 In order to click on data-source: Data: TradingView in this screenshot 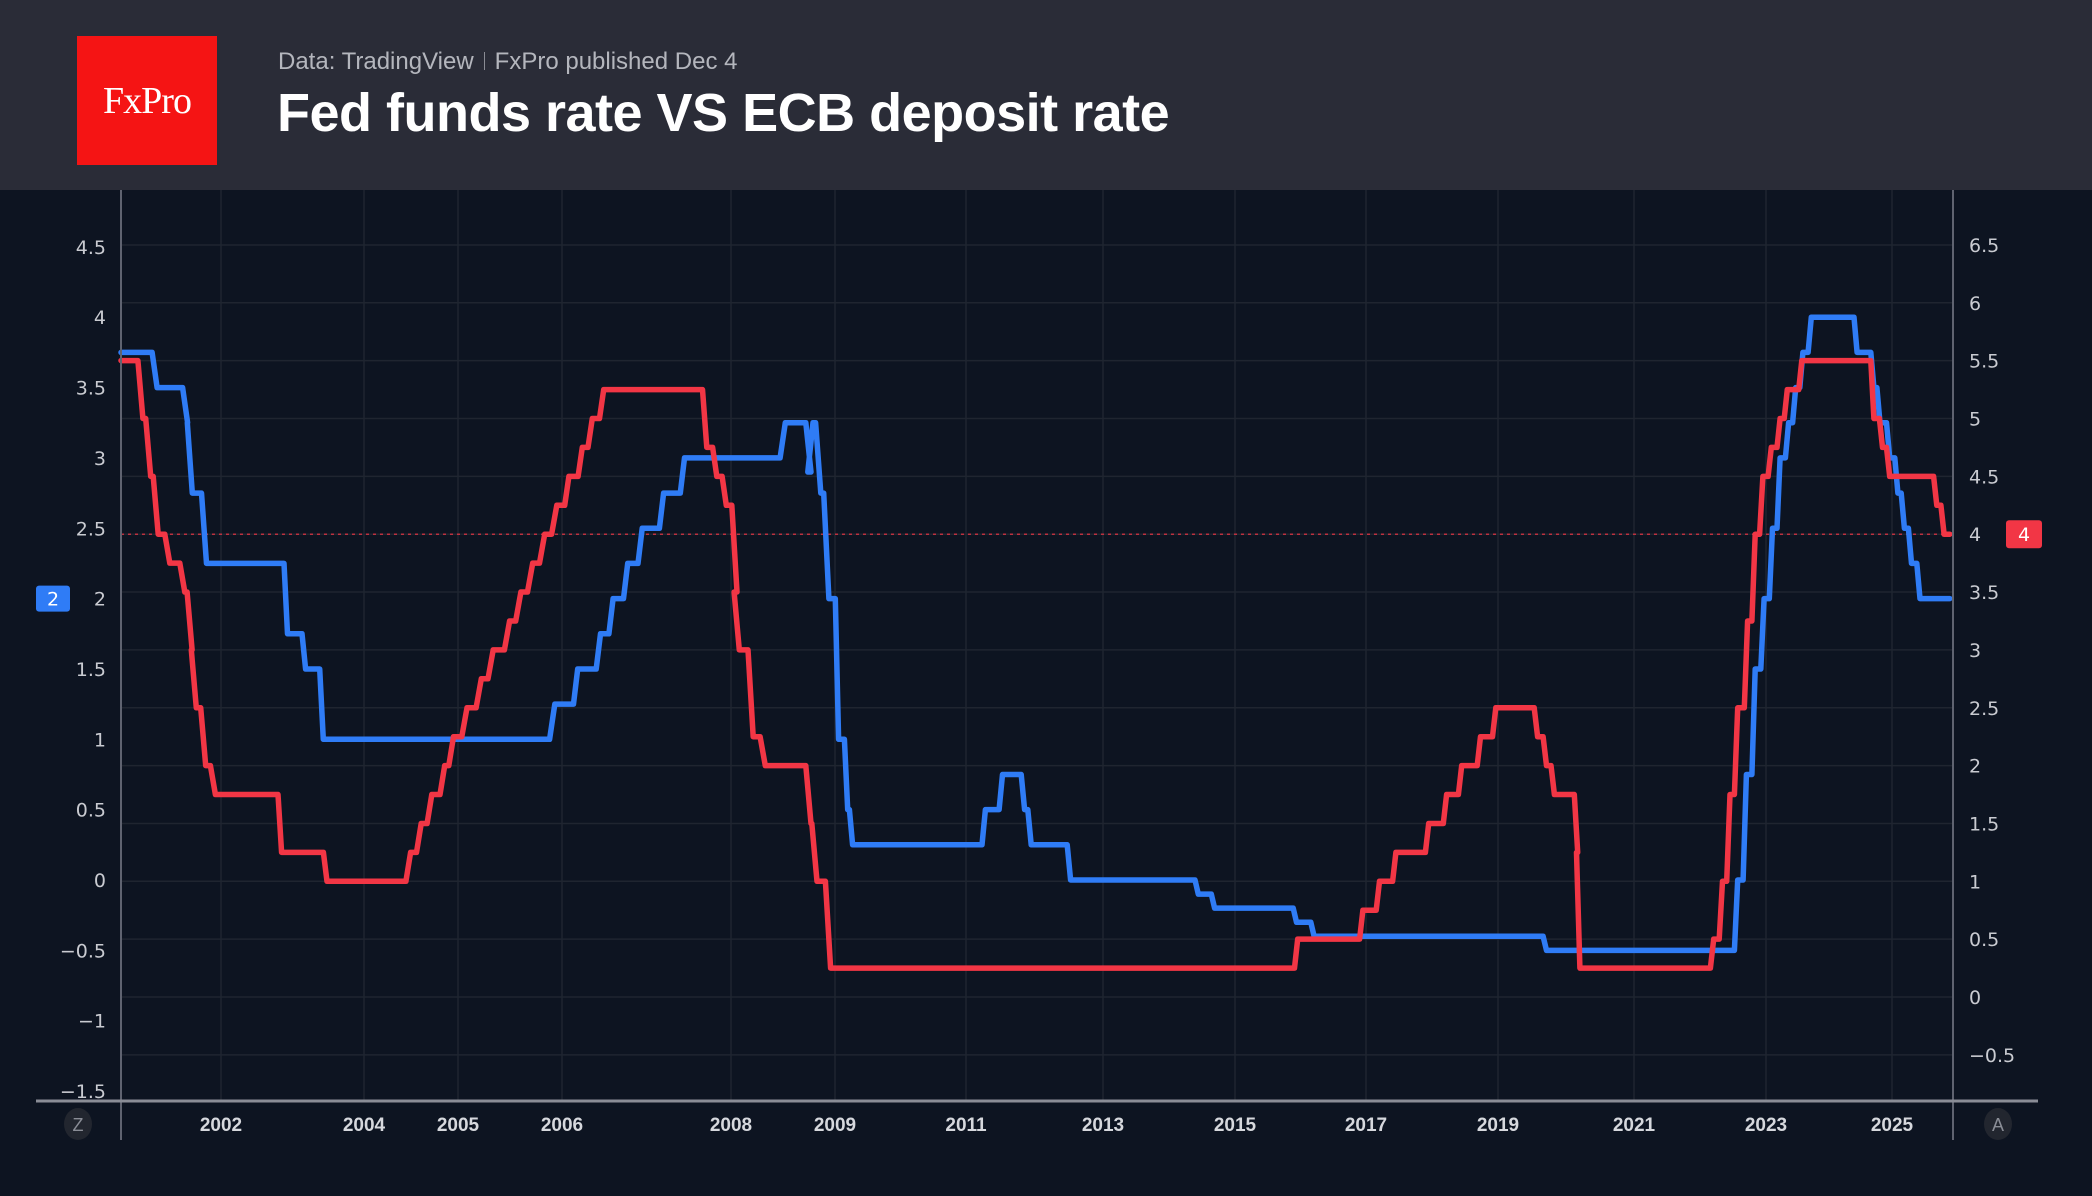, I will do `click(376, 61)`.